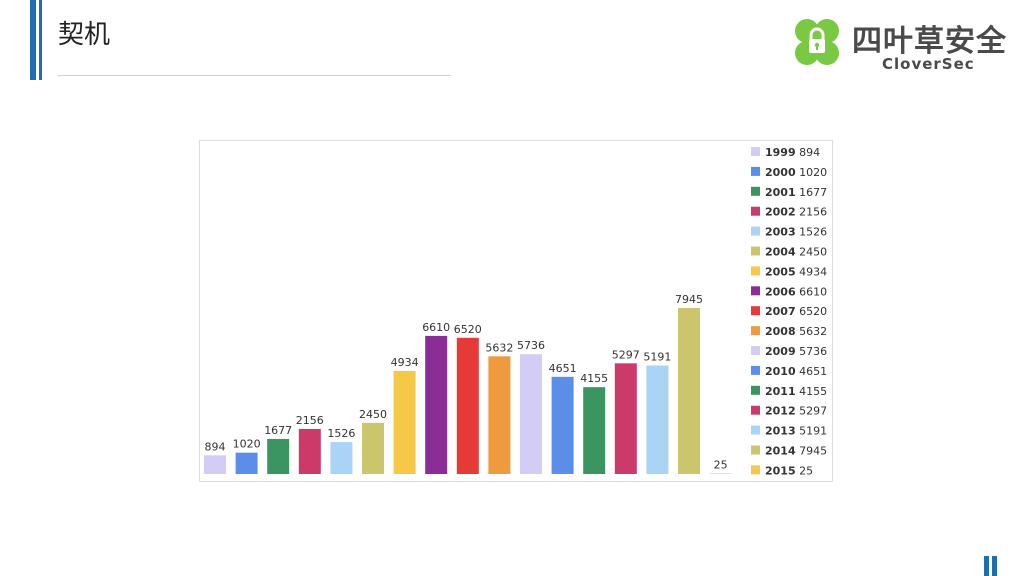 The image size is (1024, 576). Describe the element at coordinates (499, 415) in the screenshot. I see `bar-2008` at that location.